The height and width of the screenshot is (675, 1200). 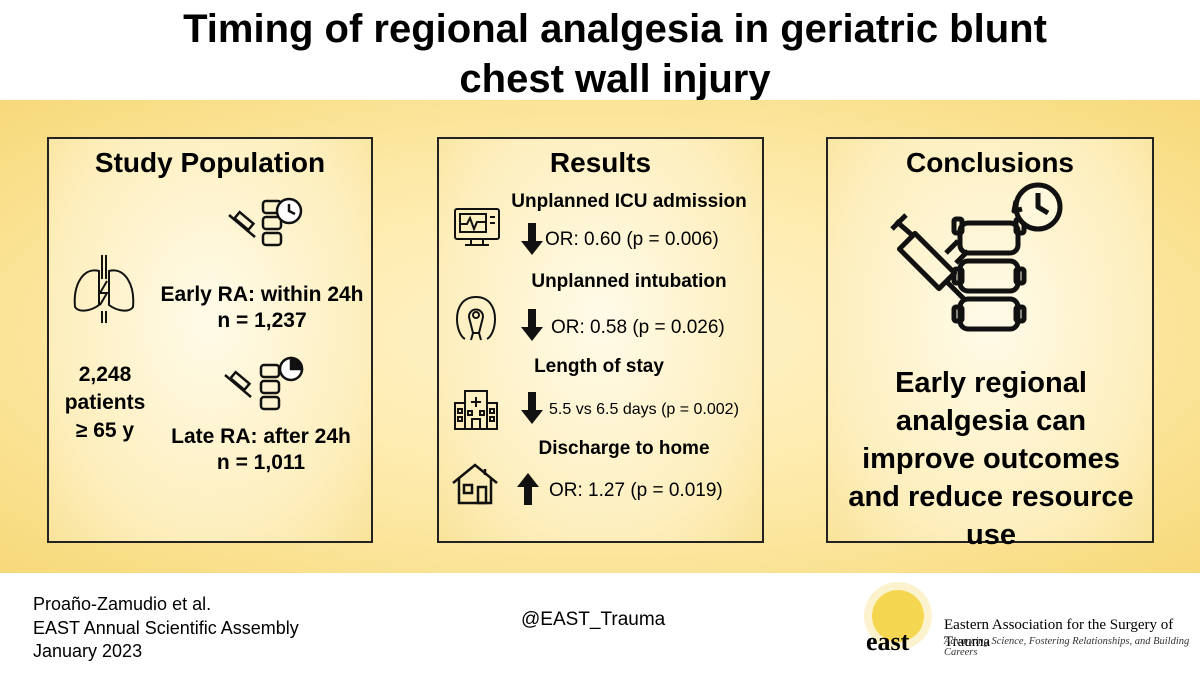 What do you see at coordinates (632, 239) in the screenshot?
I see `result-value-icu: OR: 0.60 (p = 0.006)` at bounding box center [632, 239].